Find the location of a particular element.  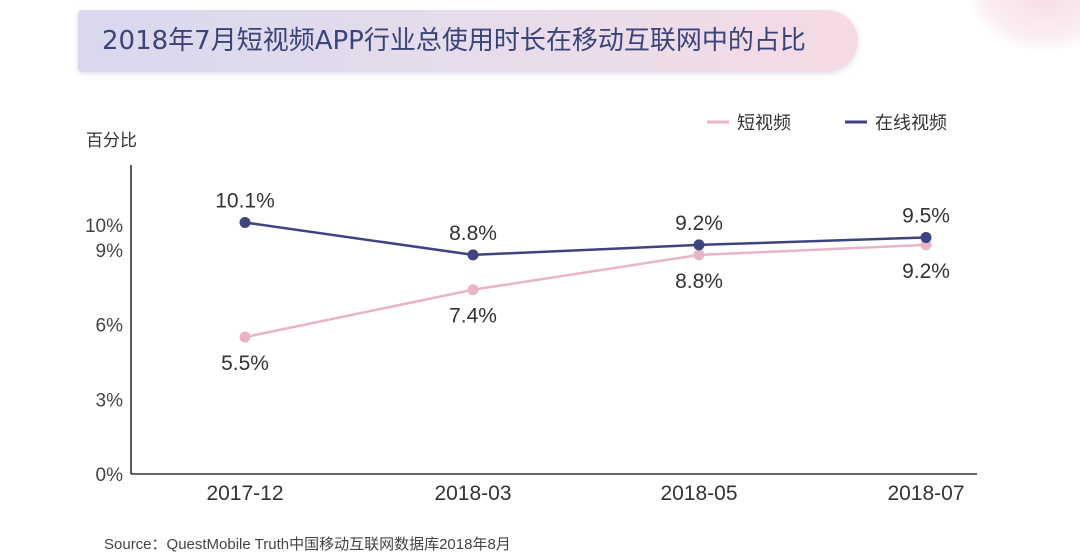

chart-lines is located at coordinates (585, 280).